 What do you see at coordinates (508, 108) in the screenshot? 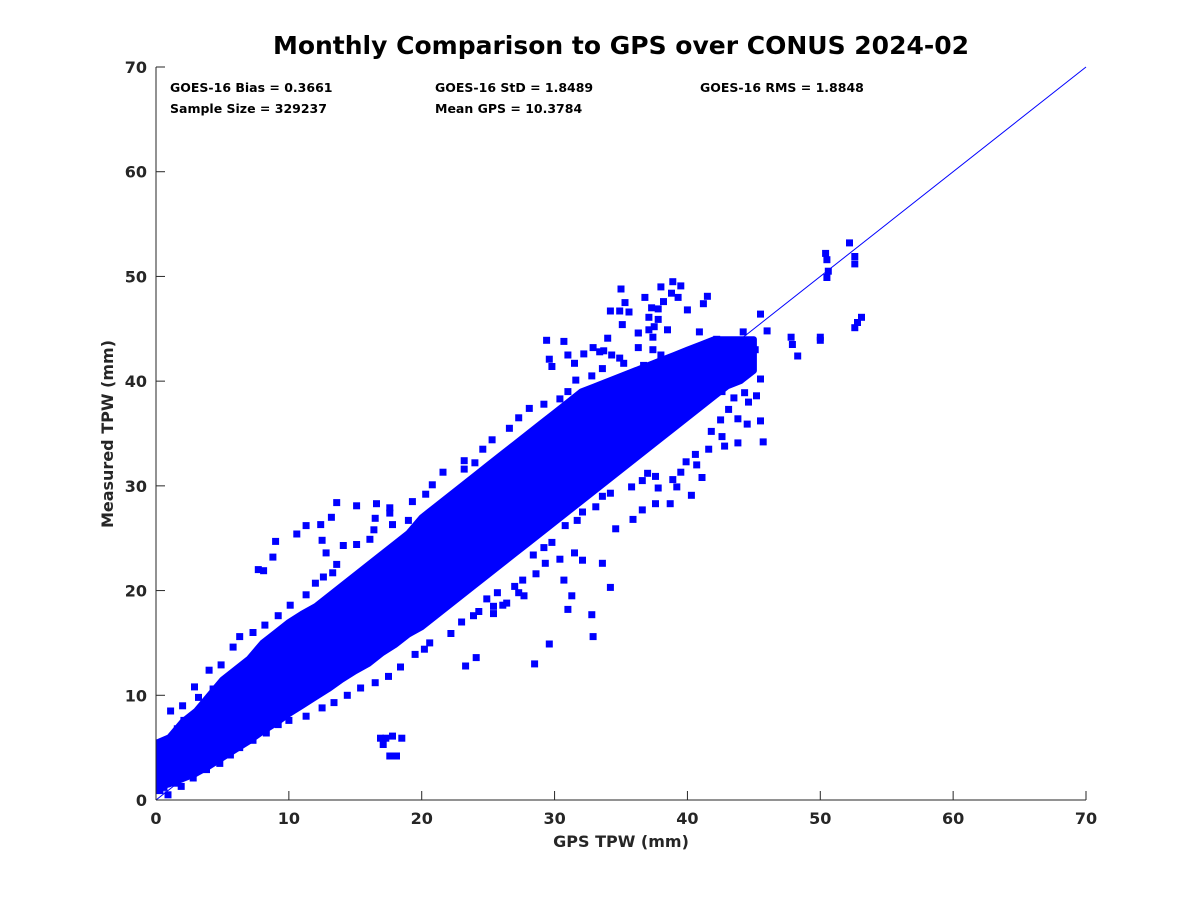
I see `stat-mean-gps: Mean GPS = 10.3784` at bounding box center [508, 108].